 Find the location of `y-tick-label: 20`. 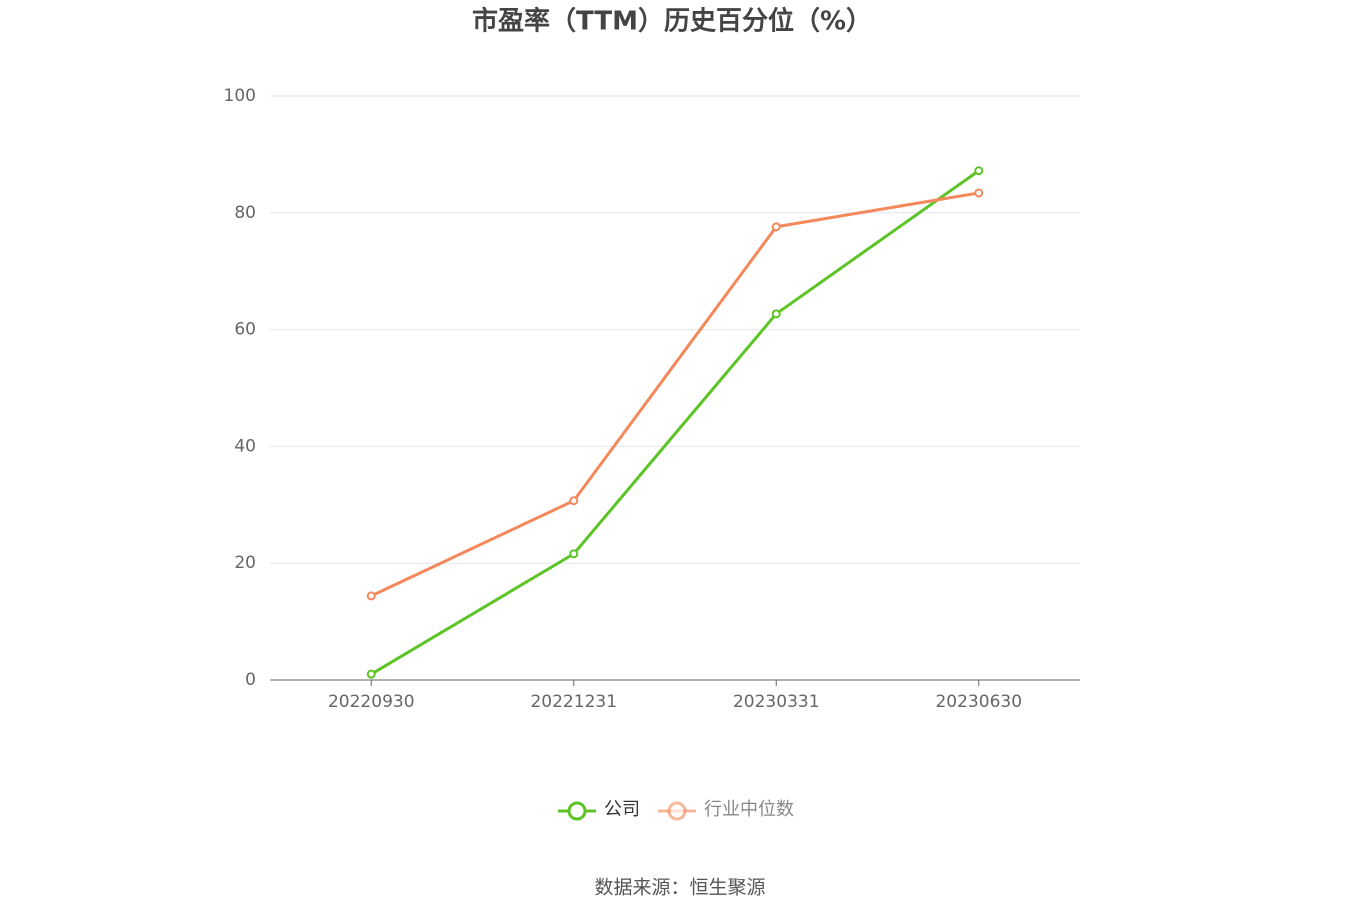

y-tick-label: 20 is located at coordinates (245, 563).